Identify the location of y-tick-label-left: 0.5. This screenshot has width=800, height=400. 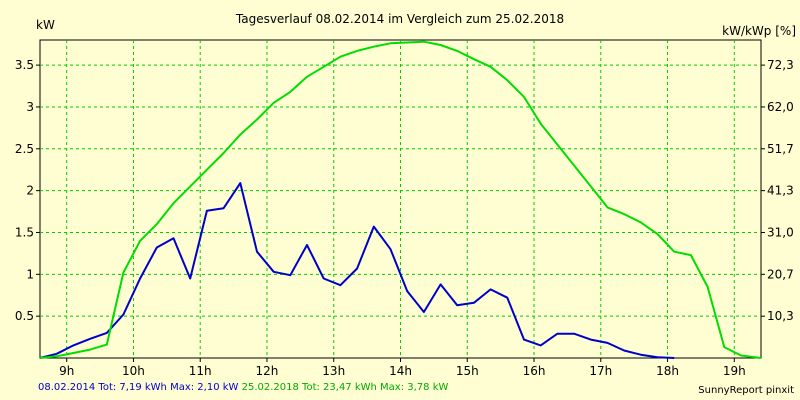
(24, 316).